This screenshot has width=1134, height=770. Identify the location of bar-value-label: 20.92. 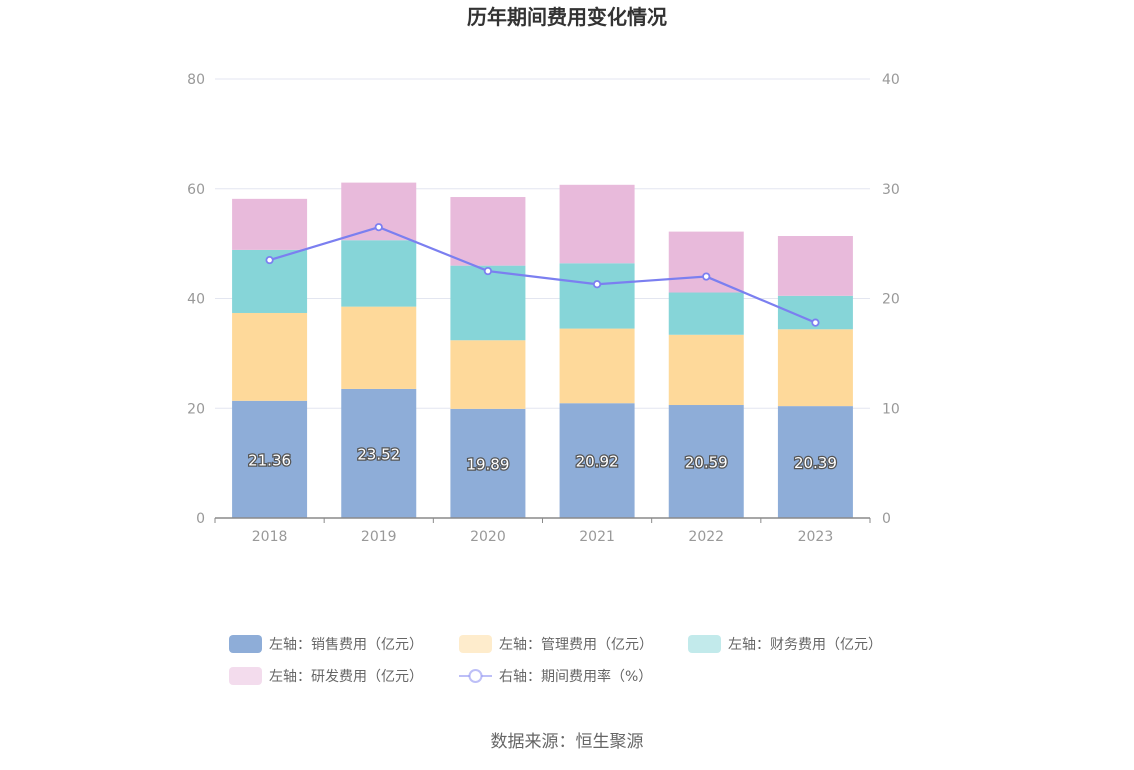
(597, 462).